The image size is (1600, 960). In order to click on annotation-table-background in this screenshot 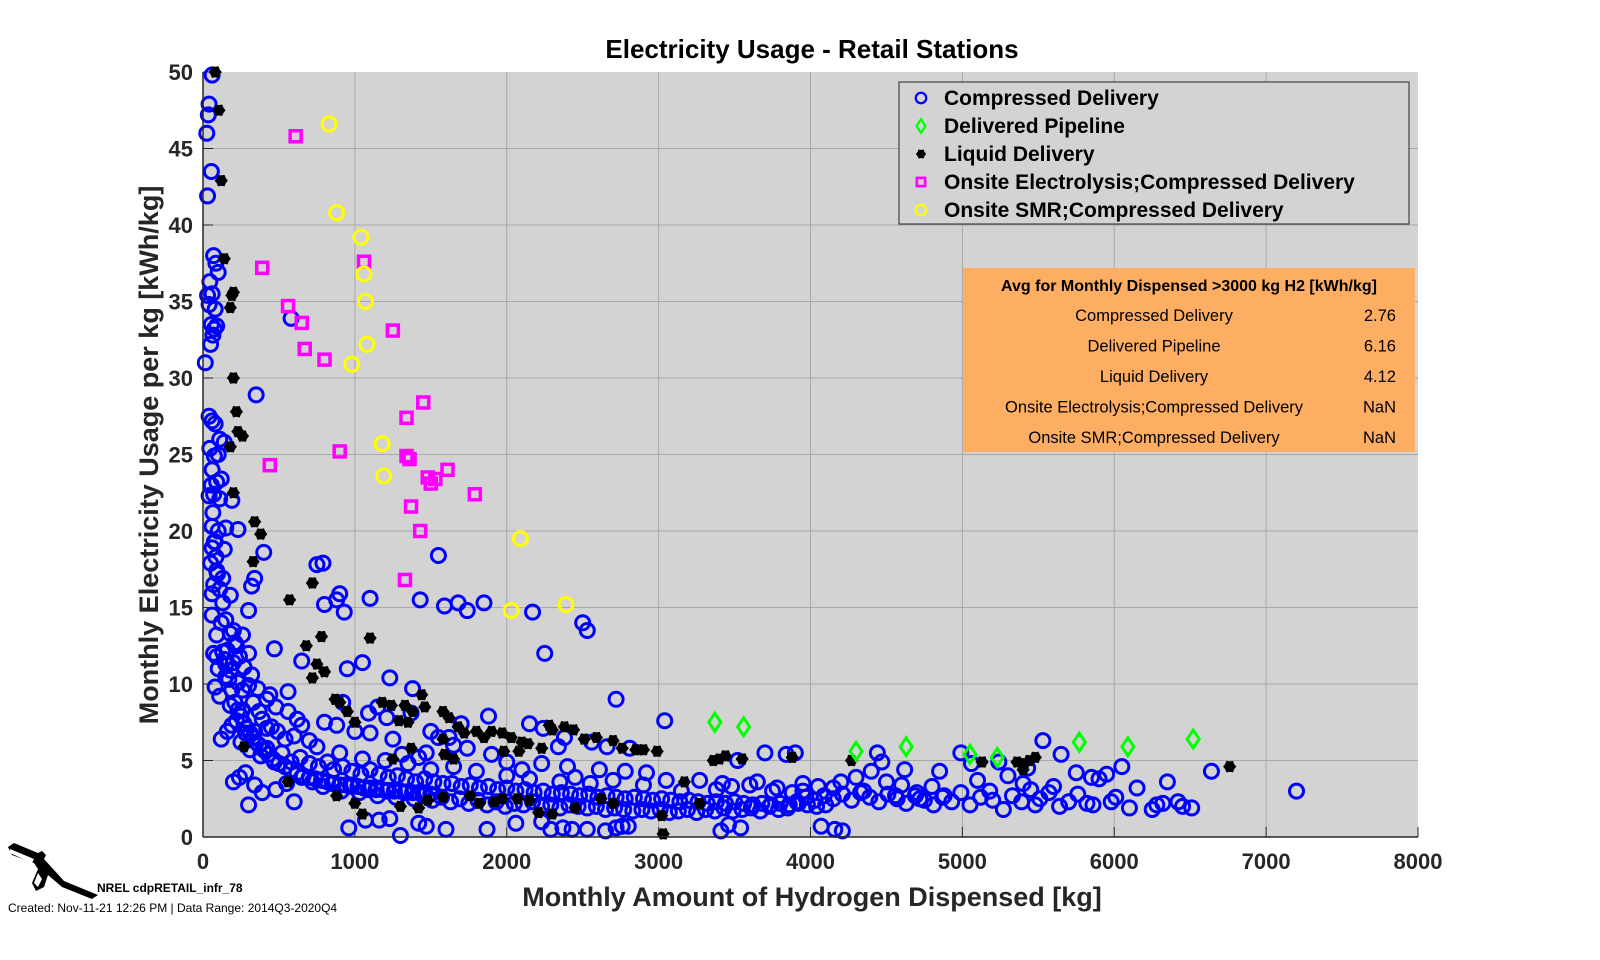, I will do `click(1189, 360)`.